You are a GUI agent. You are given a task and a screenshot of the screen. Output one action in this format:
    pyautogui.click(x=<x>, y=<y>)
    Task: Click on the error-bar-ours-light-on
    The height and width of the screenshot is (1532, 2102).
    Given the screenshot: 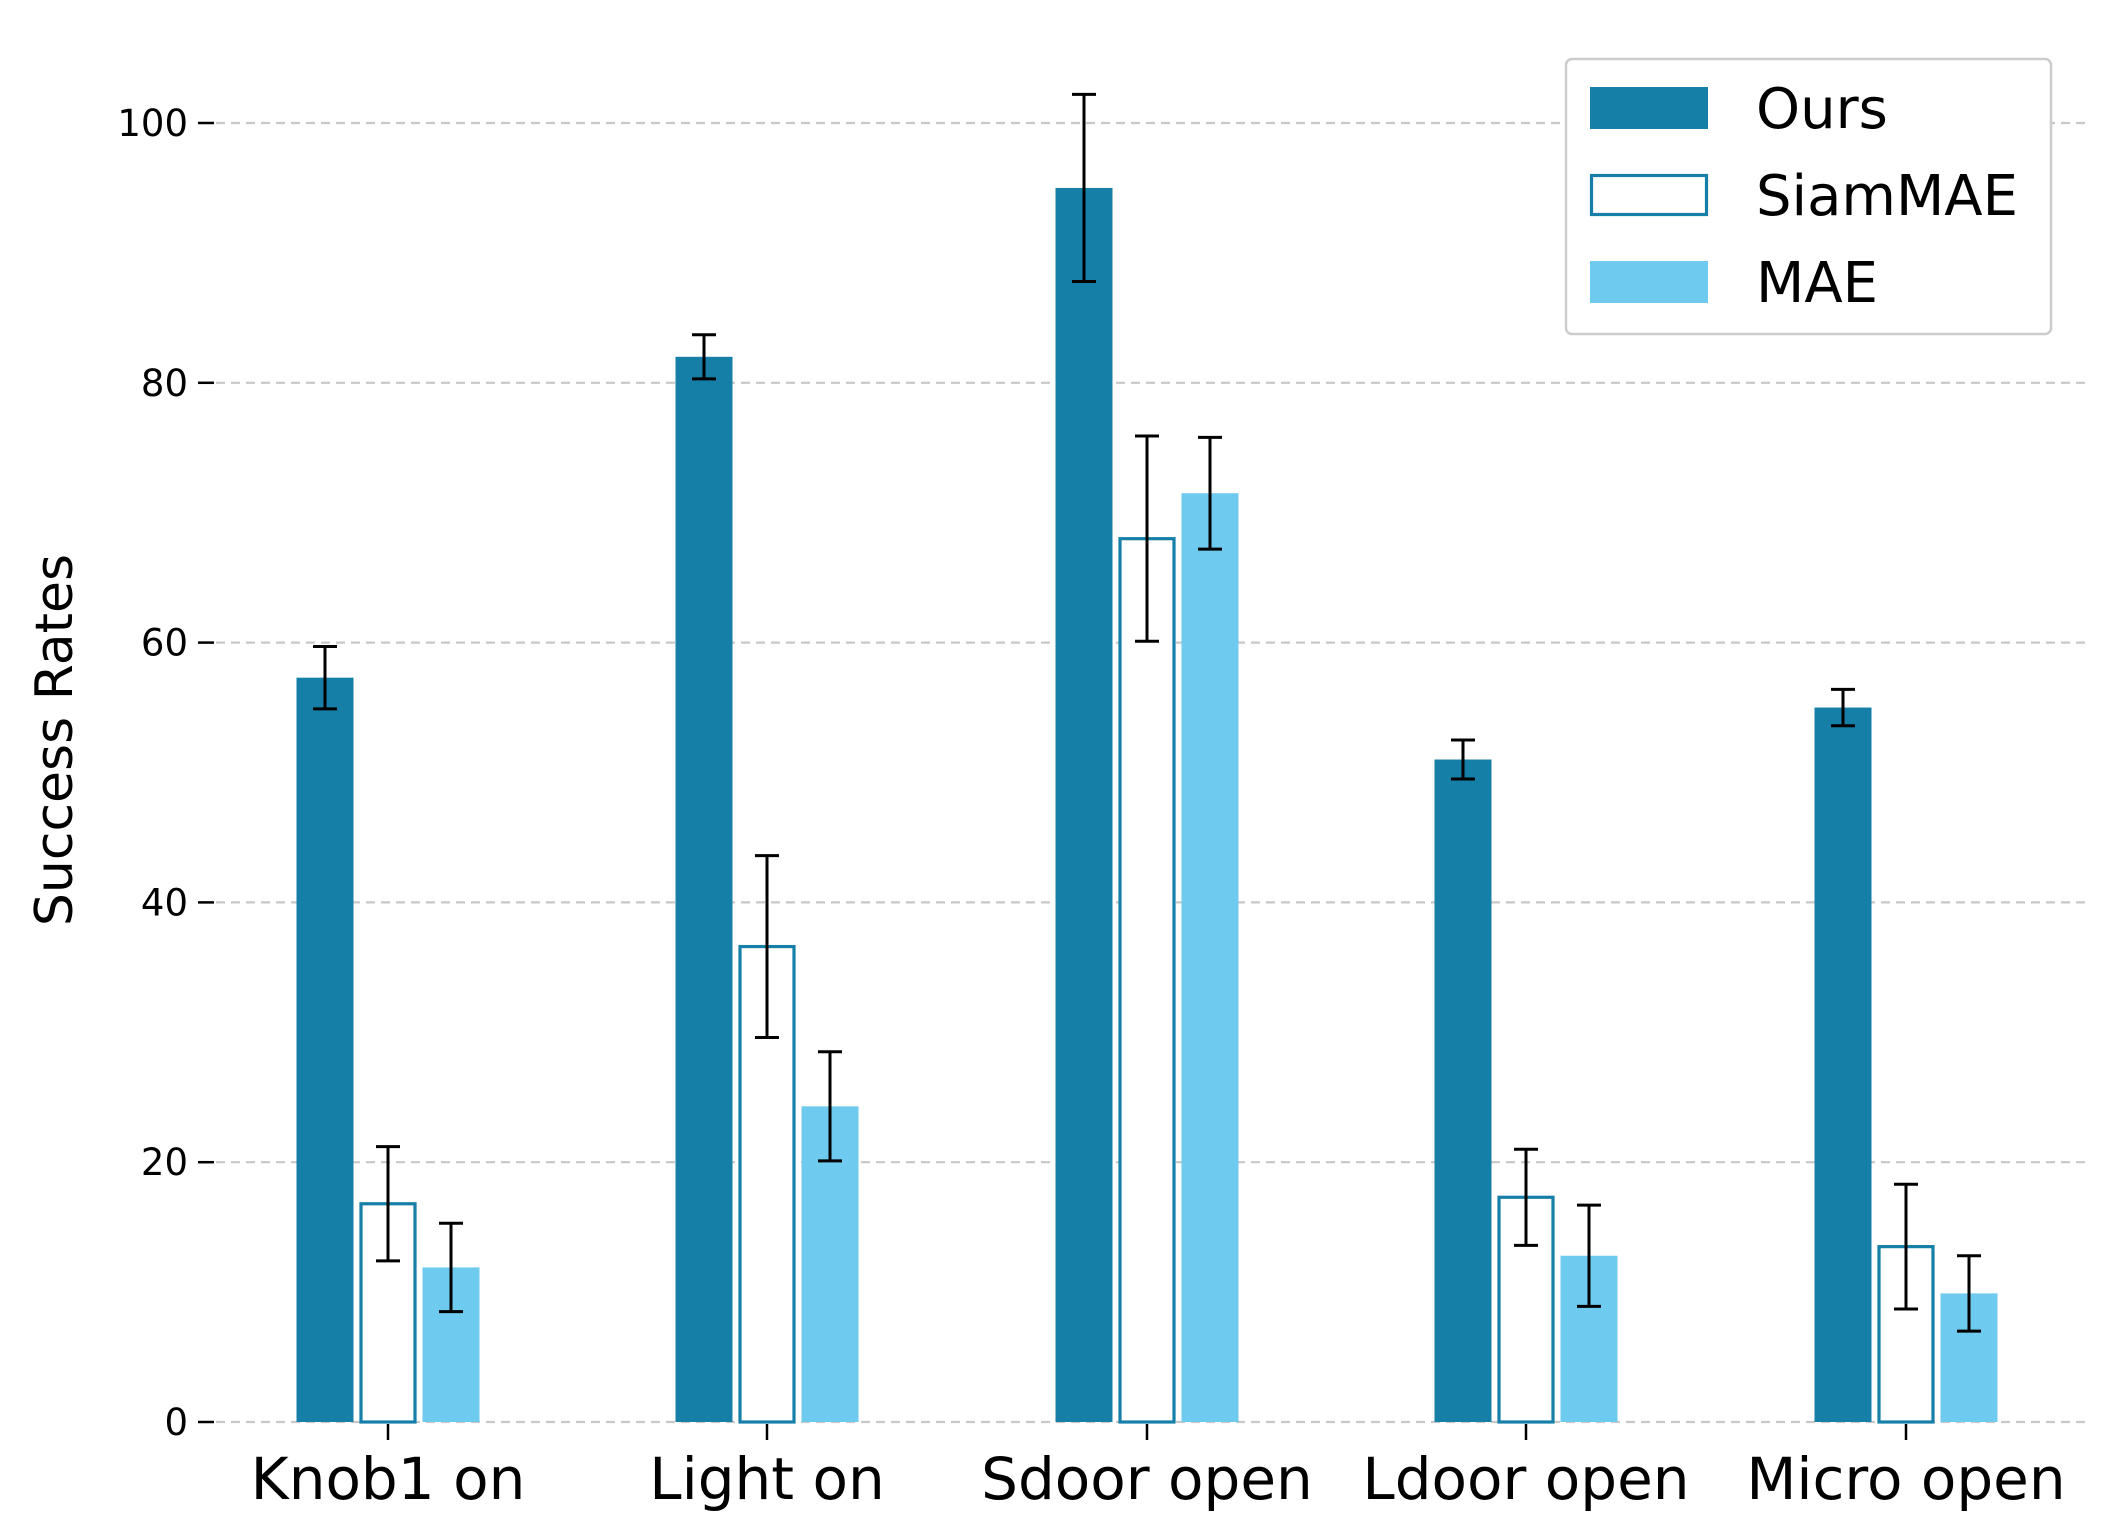 What is the action you would take?
    pyautogui.click(x=704, y=357)
    